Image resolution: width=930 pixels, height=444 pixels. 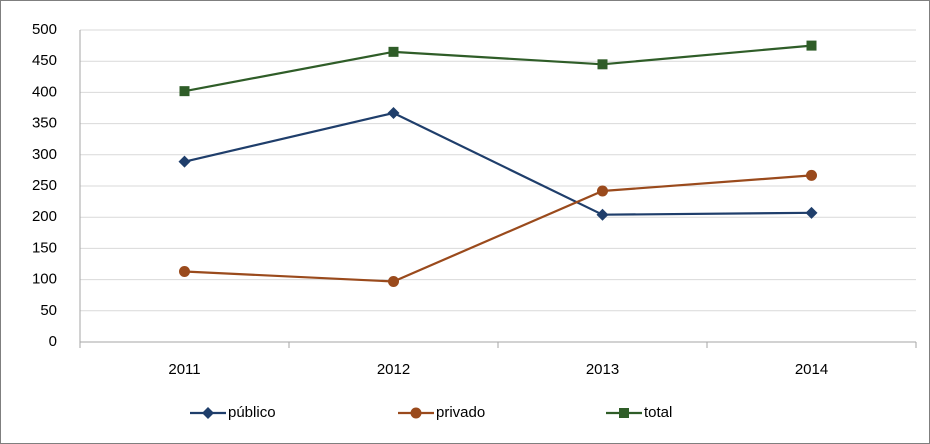 What do you see at coordinates (658, 412) in the screenshot?
I see `legend-label: total` at bounding box center [658, 412].